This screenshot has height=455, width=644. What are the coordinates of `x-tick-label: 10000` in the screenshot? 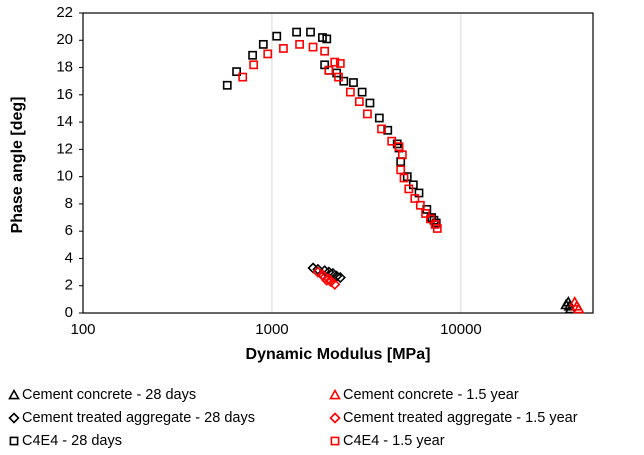 It's located at (461, 329).